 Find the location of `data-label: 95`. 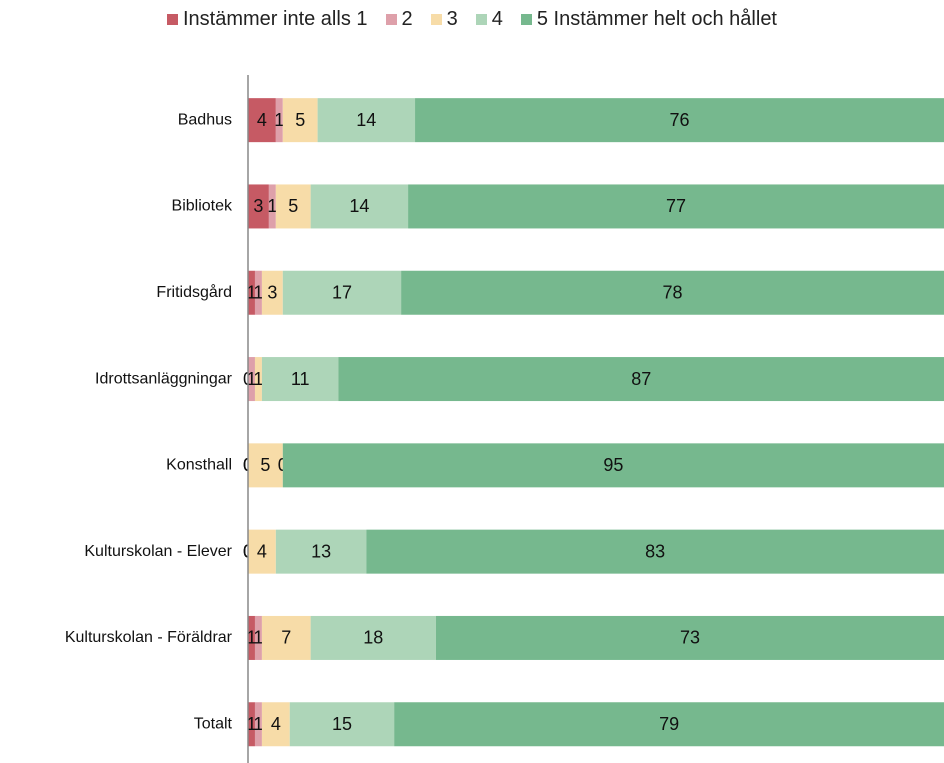

data-label: 95 is located at coordinates (613, 465).